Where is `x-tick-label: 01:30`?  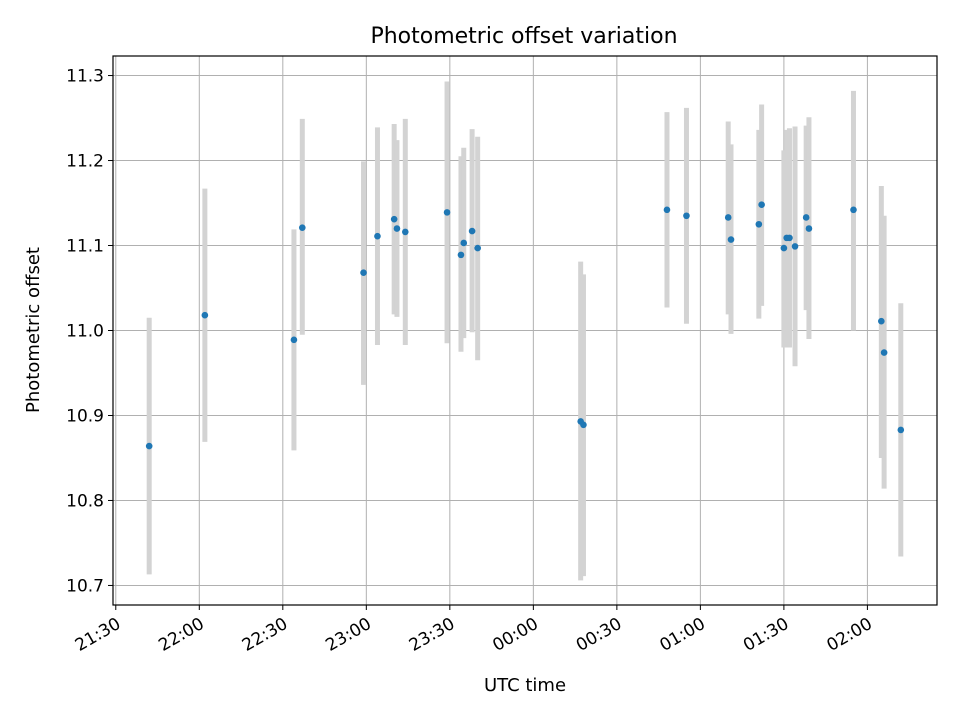
x-tick-label: 01:30 is located at coordinates (766, 635).